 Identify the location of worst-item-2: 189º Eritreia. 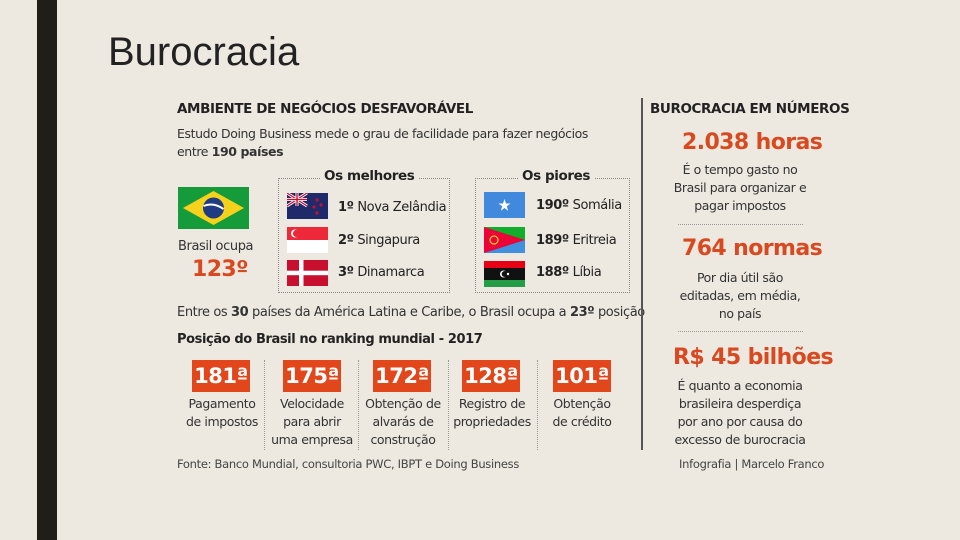
(576, 240).